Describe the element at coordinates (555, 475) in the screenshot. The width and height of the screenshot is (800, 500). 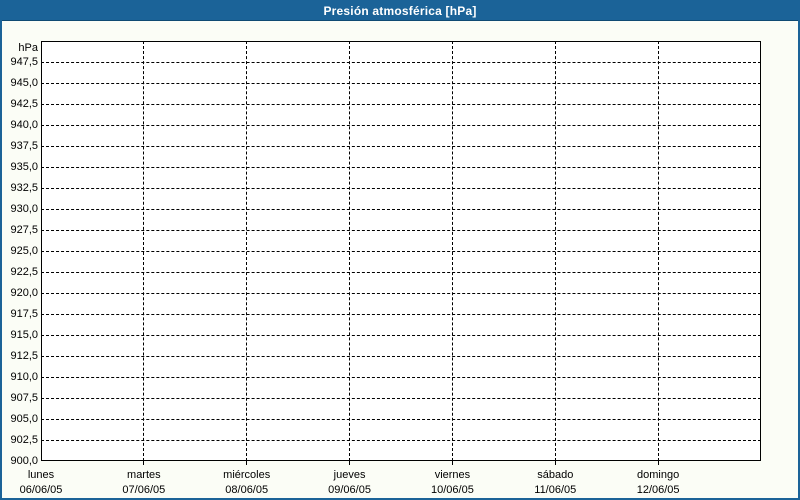
I see `x-tick-day-name: sábado` at that location.